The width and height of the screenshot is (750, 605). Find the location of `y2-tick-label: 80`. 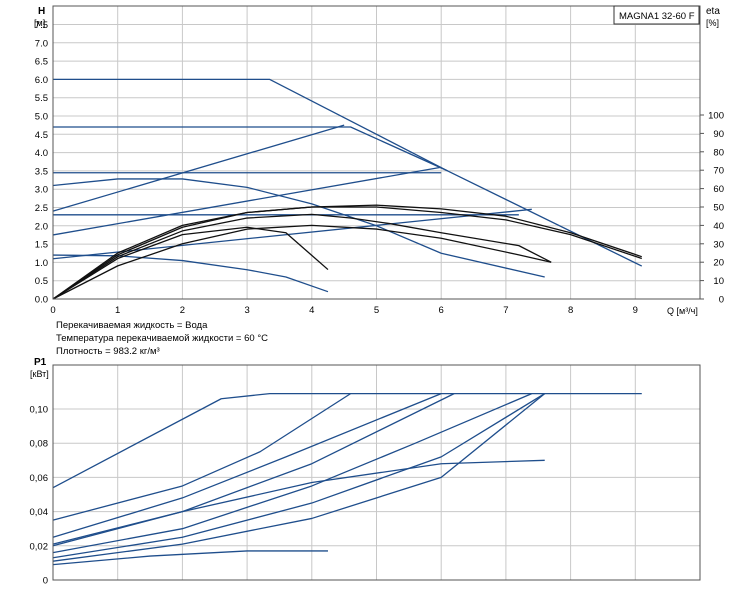

y2-tick-label: 80 is located at coordinates (718, 152).